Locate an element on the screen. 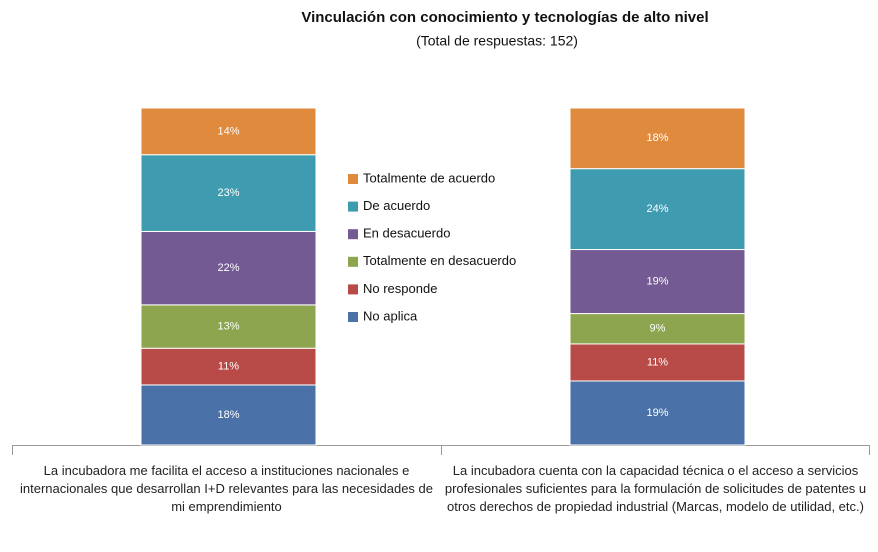 Image resolution: width=878 pixels, height=552 pixels. data-label: 22% is located at coordinates (228, 268).